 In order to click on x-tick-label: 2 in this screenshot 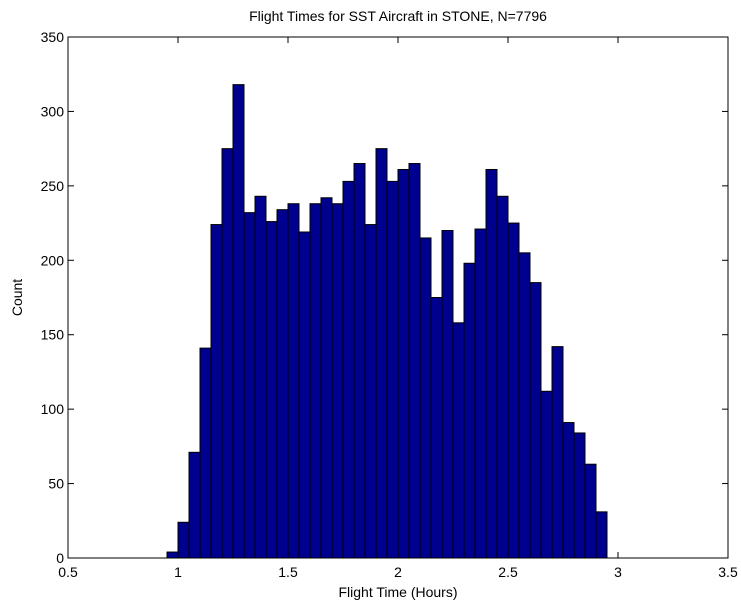, I will do `click(398, 572)`.